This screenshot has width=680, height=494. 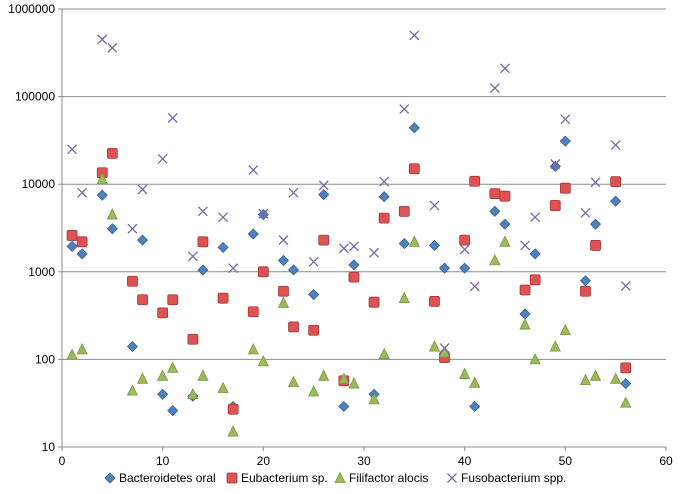 What do you see at coordinates (167, 478) in the screenshot?
I see `legend-label-1: Bacteroidetes oral` at bounding box center [167, 478].